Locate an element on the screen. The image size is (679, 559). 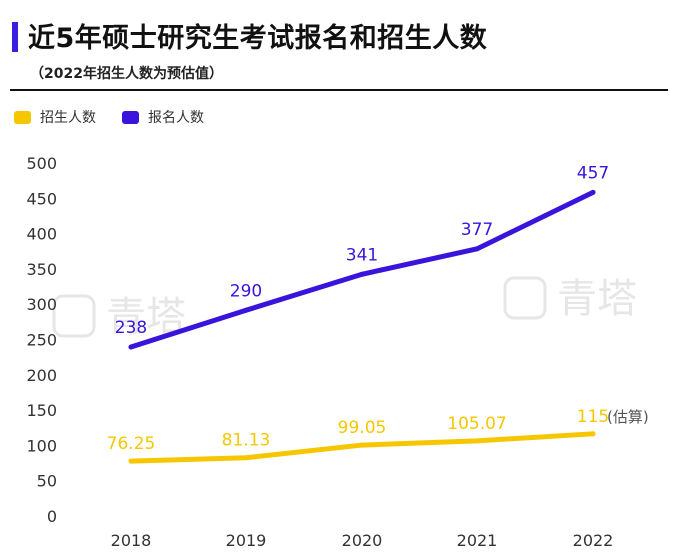
y-tick-label: 100 is located at coordinates (41, 445).